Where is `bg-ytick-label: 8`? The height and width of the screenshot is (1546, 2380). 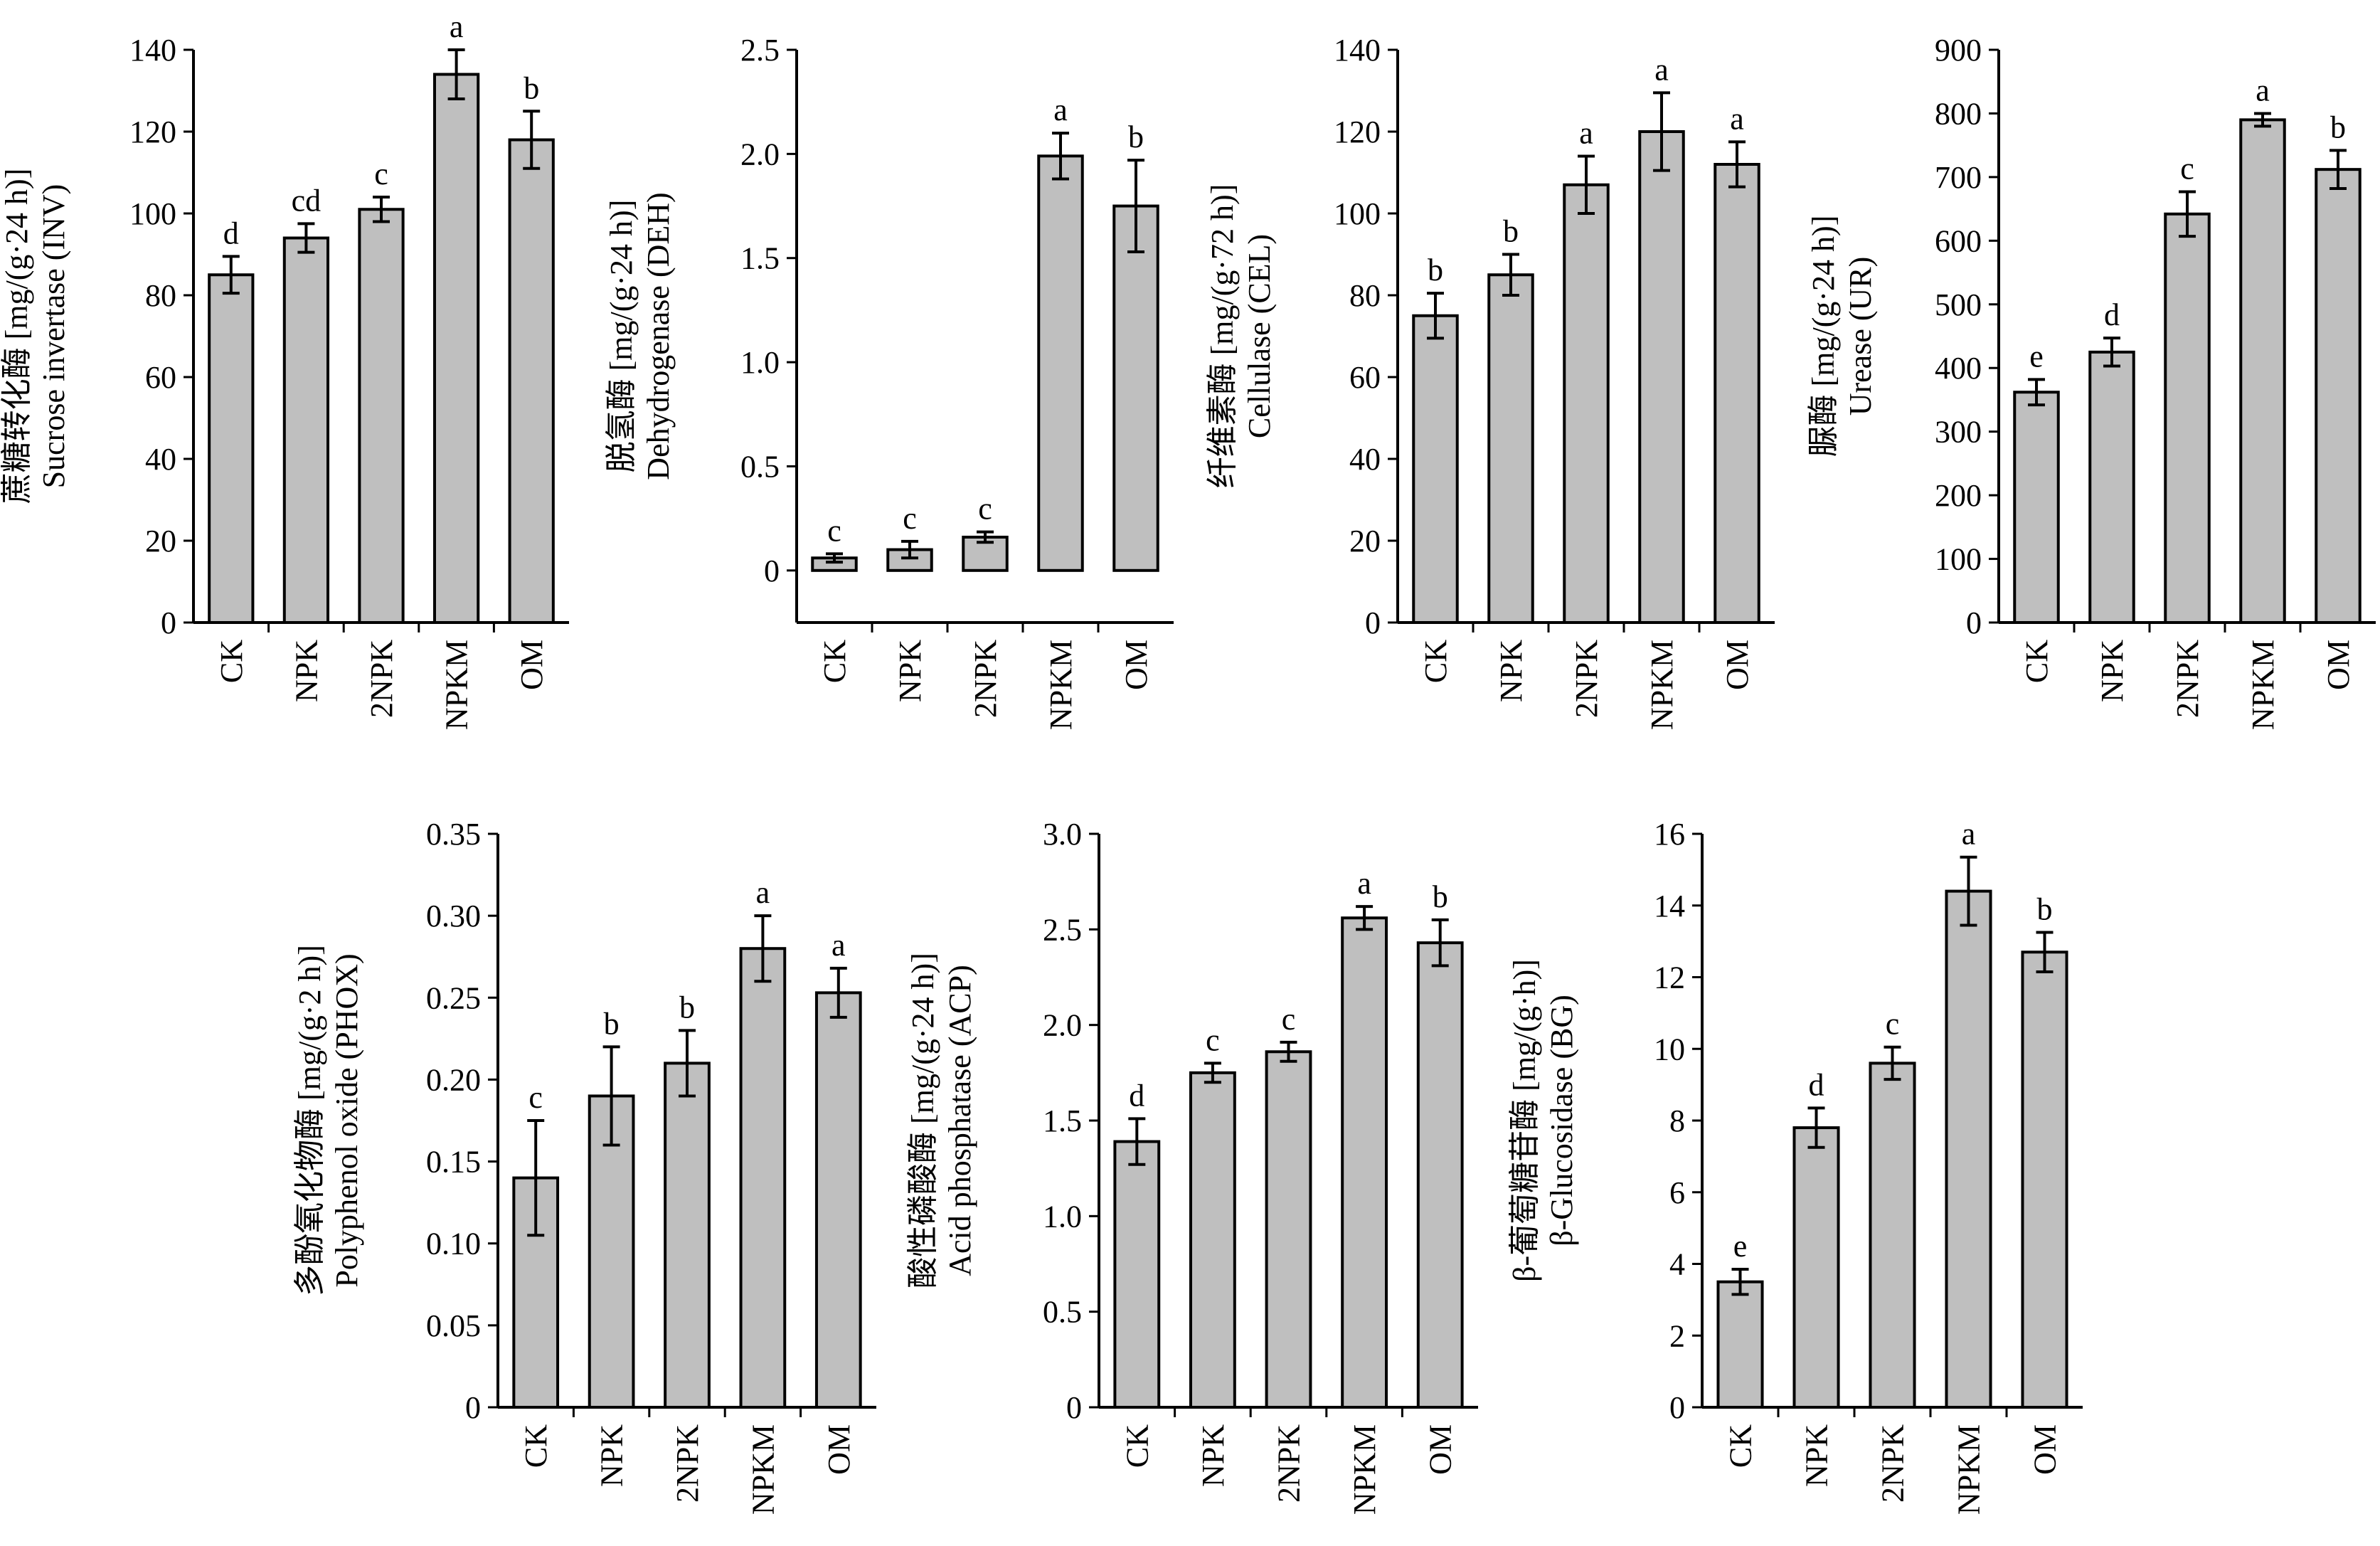
bg-ytick-label: 8 is located at coordinates (1677, 1121).